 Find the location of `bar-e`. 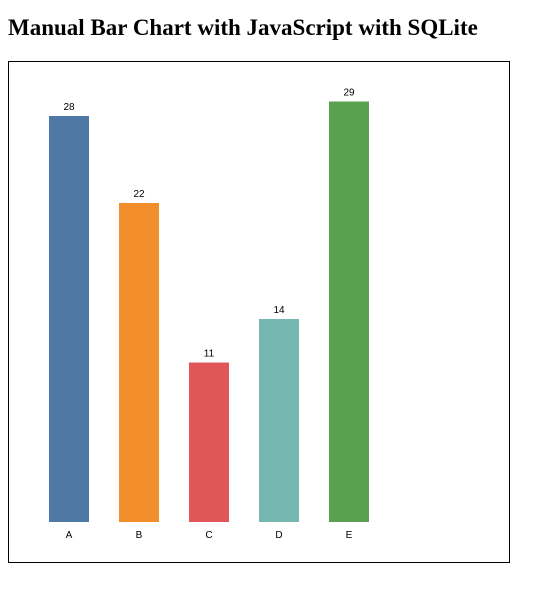

bar-e is located at coordinates (349, 311).